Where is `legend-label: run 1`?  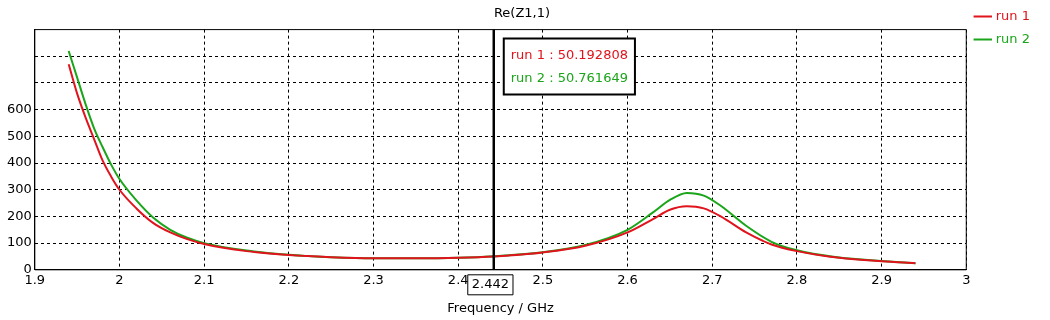 legend-label: run 1 is located at coordinates (1013, 15).